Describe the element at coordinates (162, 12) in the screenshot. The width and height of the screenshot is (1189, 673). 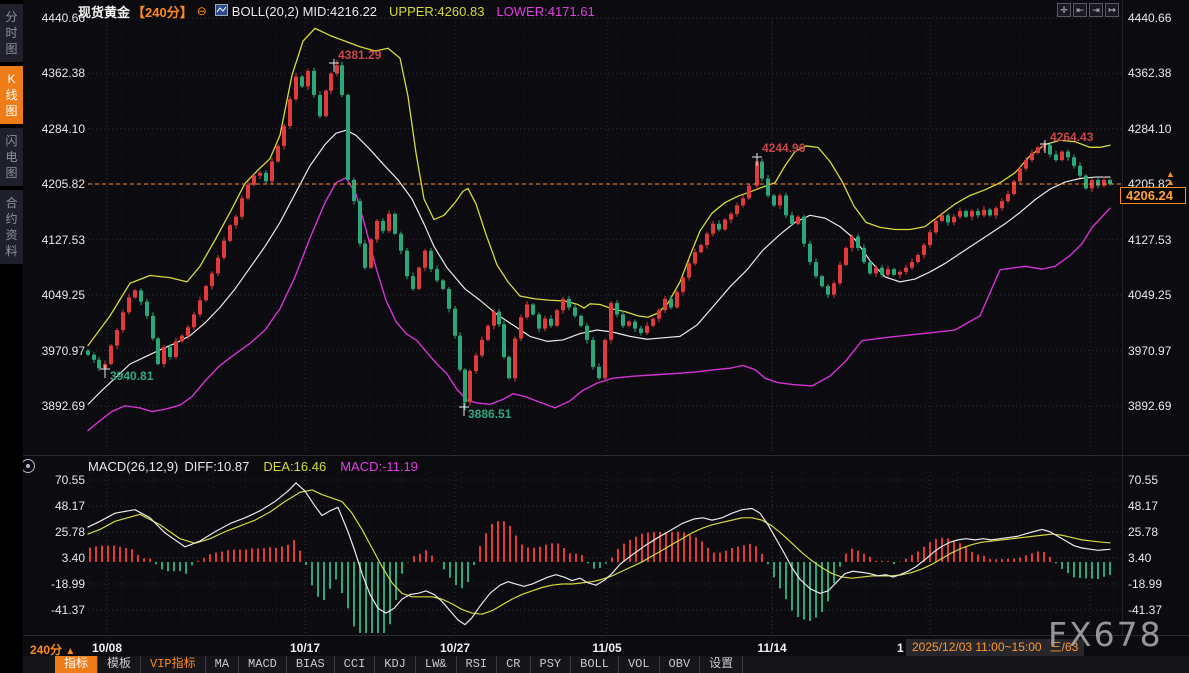
I see `period-label: 【240分】` at that location.